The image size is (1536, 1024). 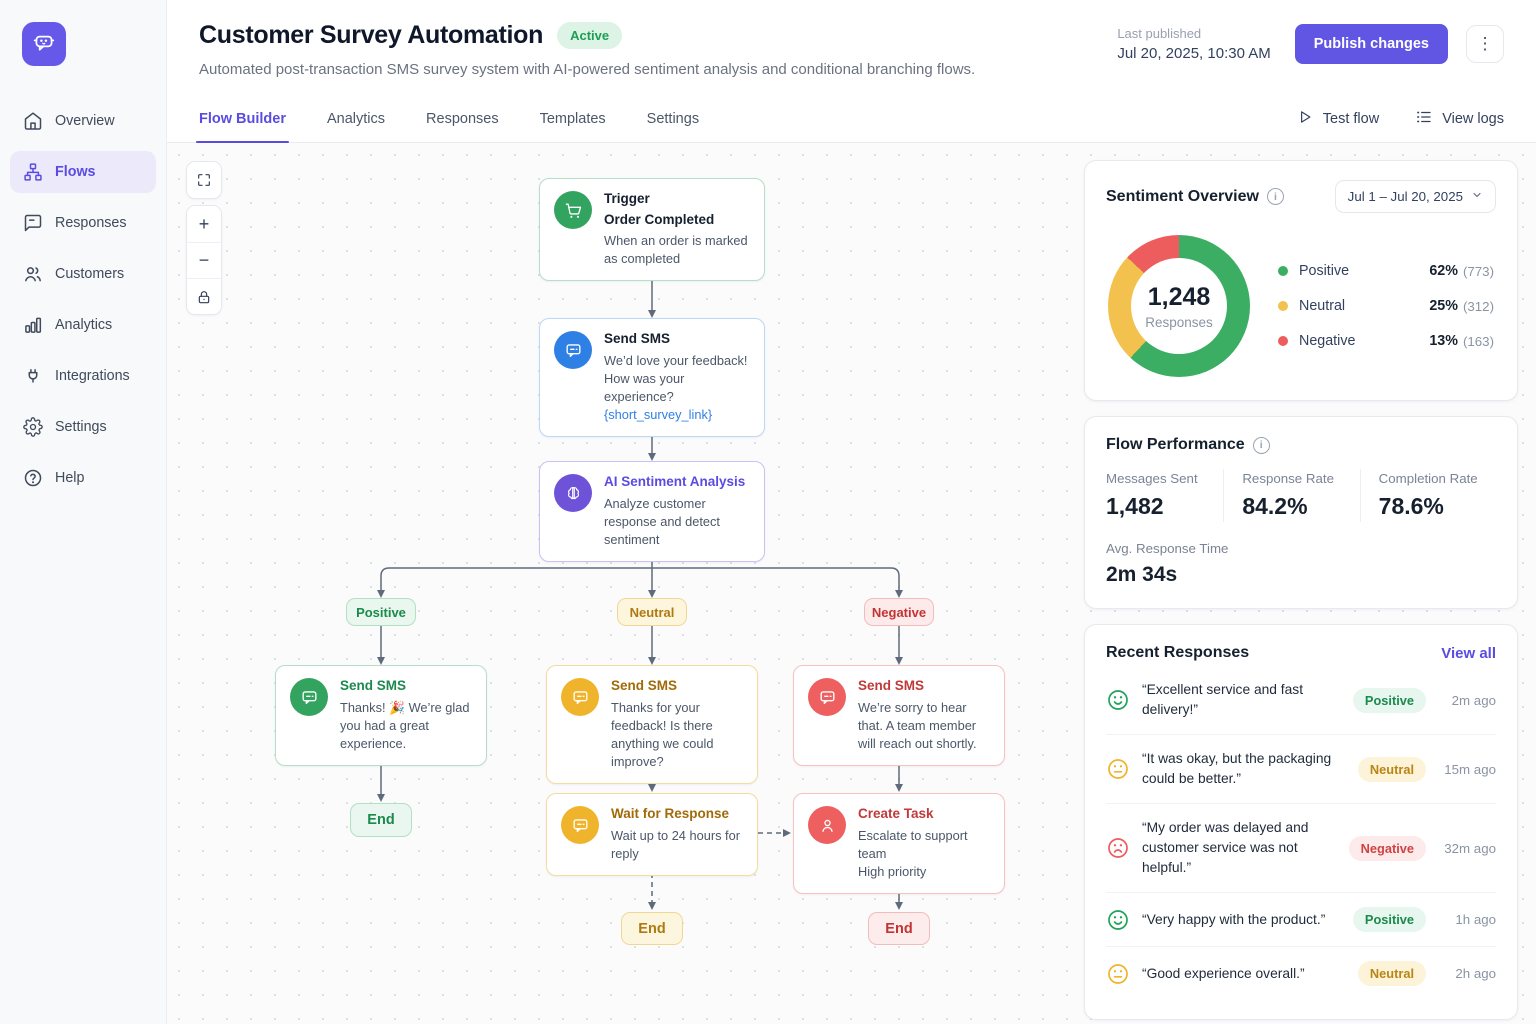 I want to click on legend-pct: 13%, so click(x=1443, y=341).